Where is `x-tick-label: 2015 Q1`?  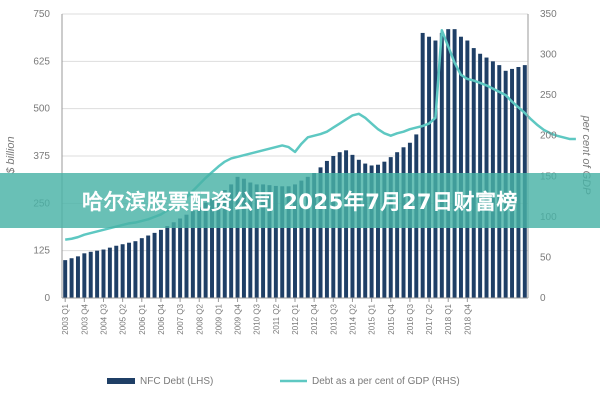 x-tick-label: 2015 Q1 is located at coordinates (372, 318).